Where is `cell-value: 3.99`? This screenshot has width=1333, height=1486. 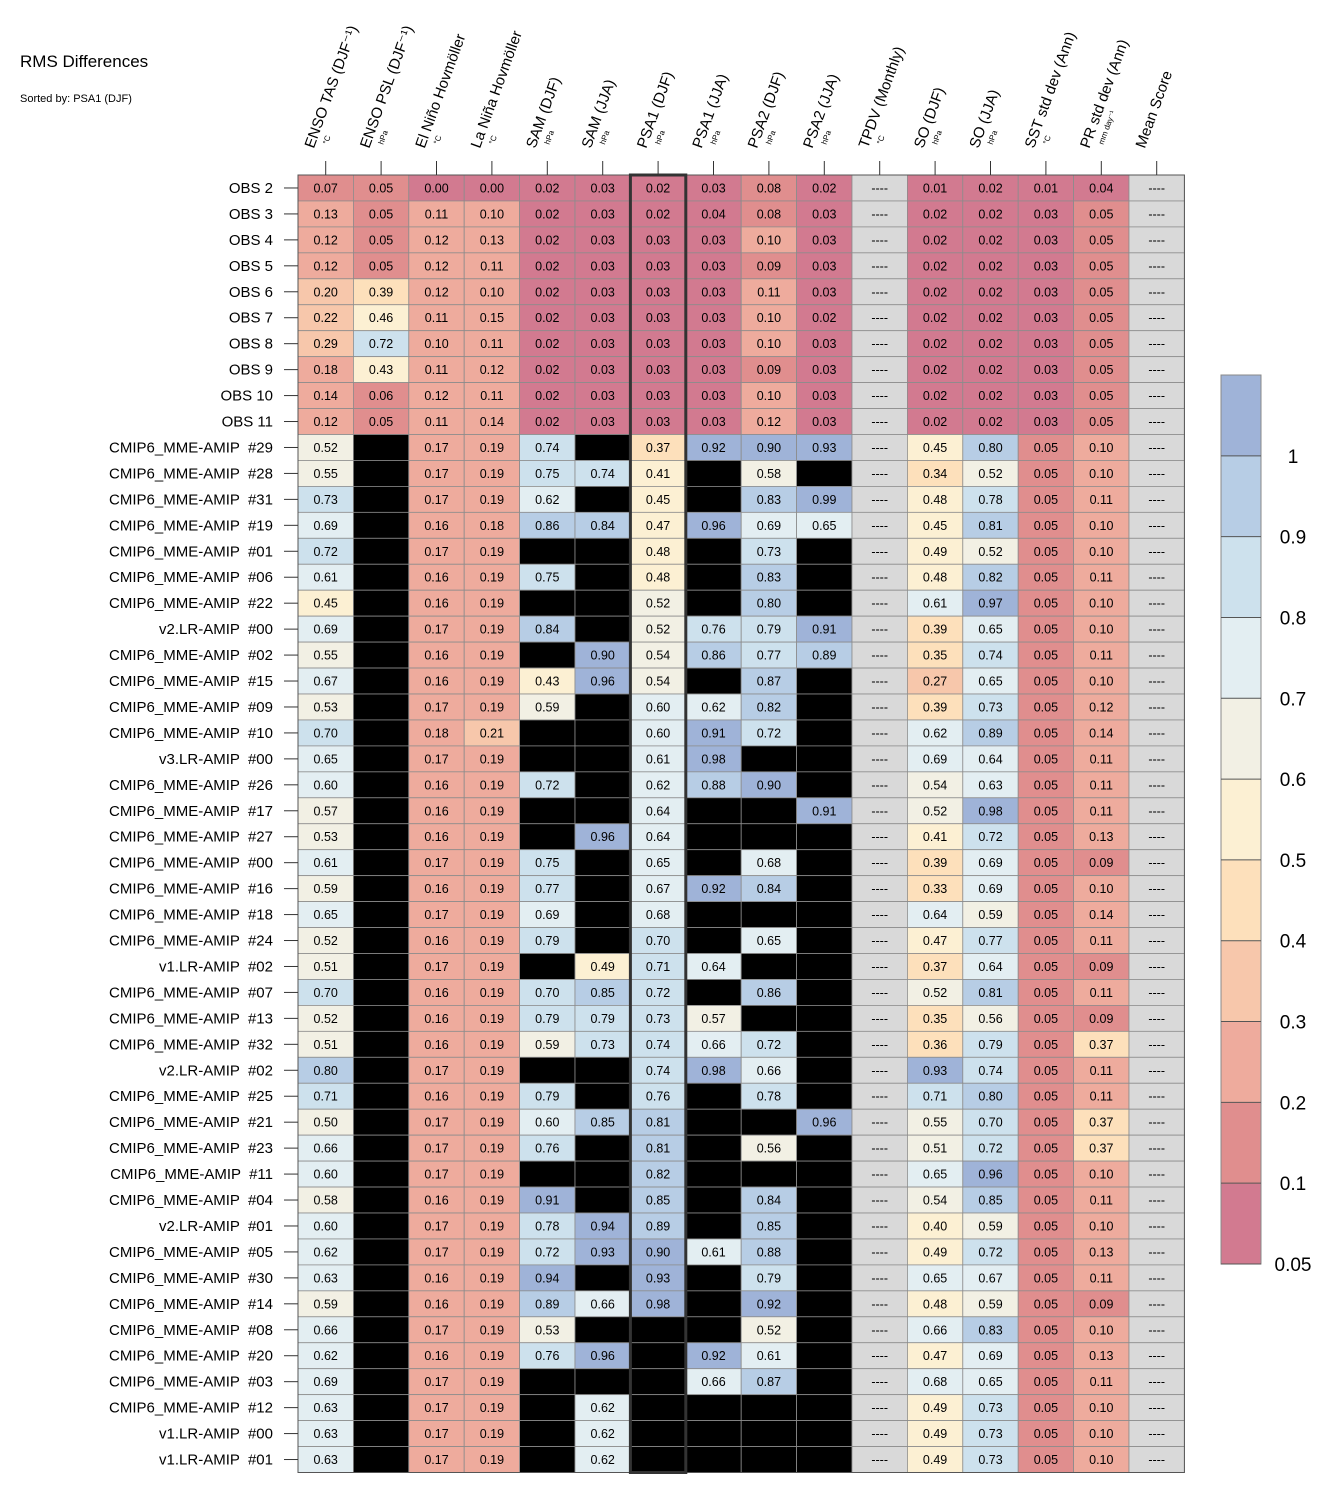 cell-value: 3.99 is located at coordinates (381, 1071).